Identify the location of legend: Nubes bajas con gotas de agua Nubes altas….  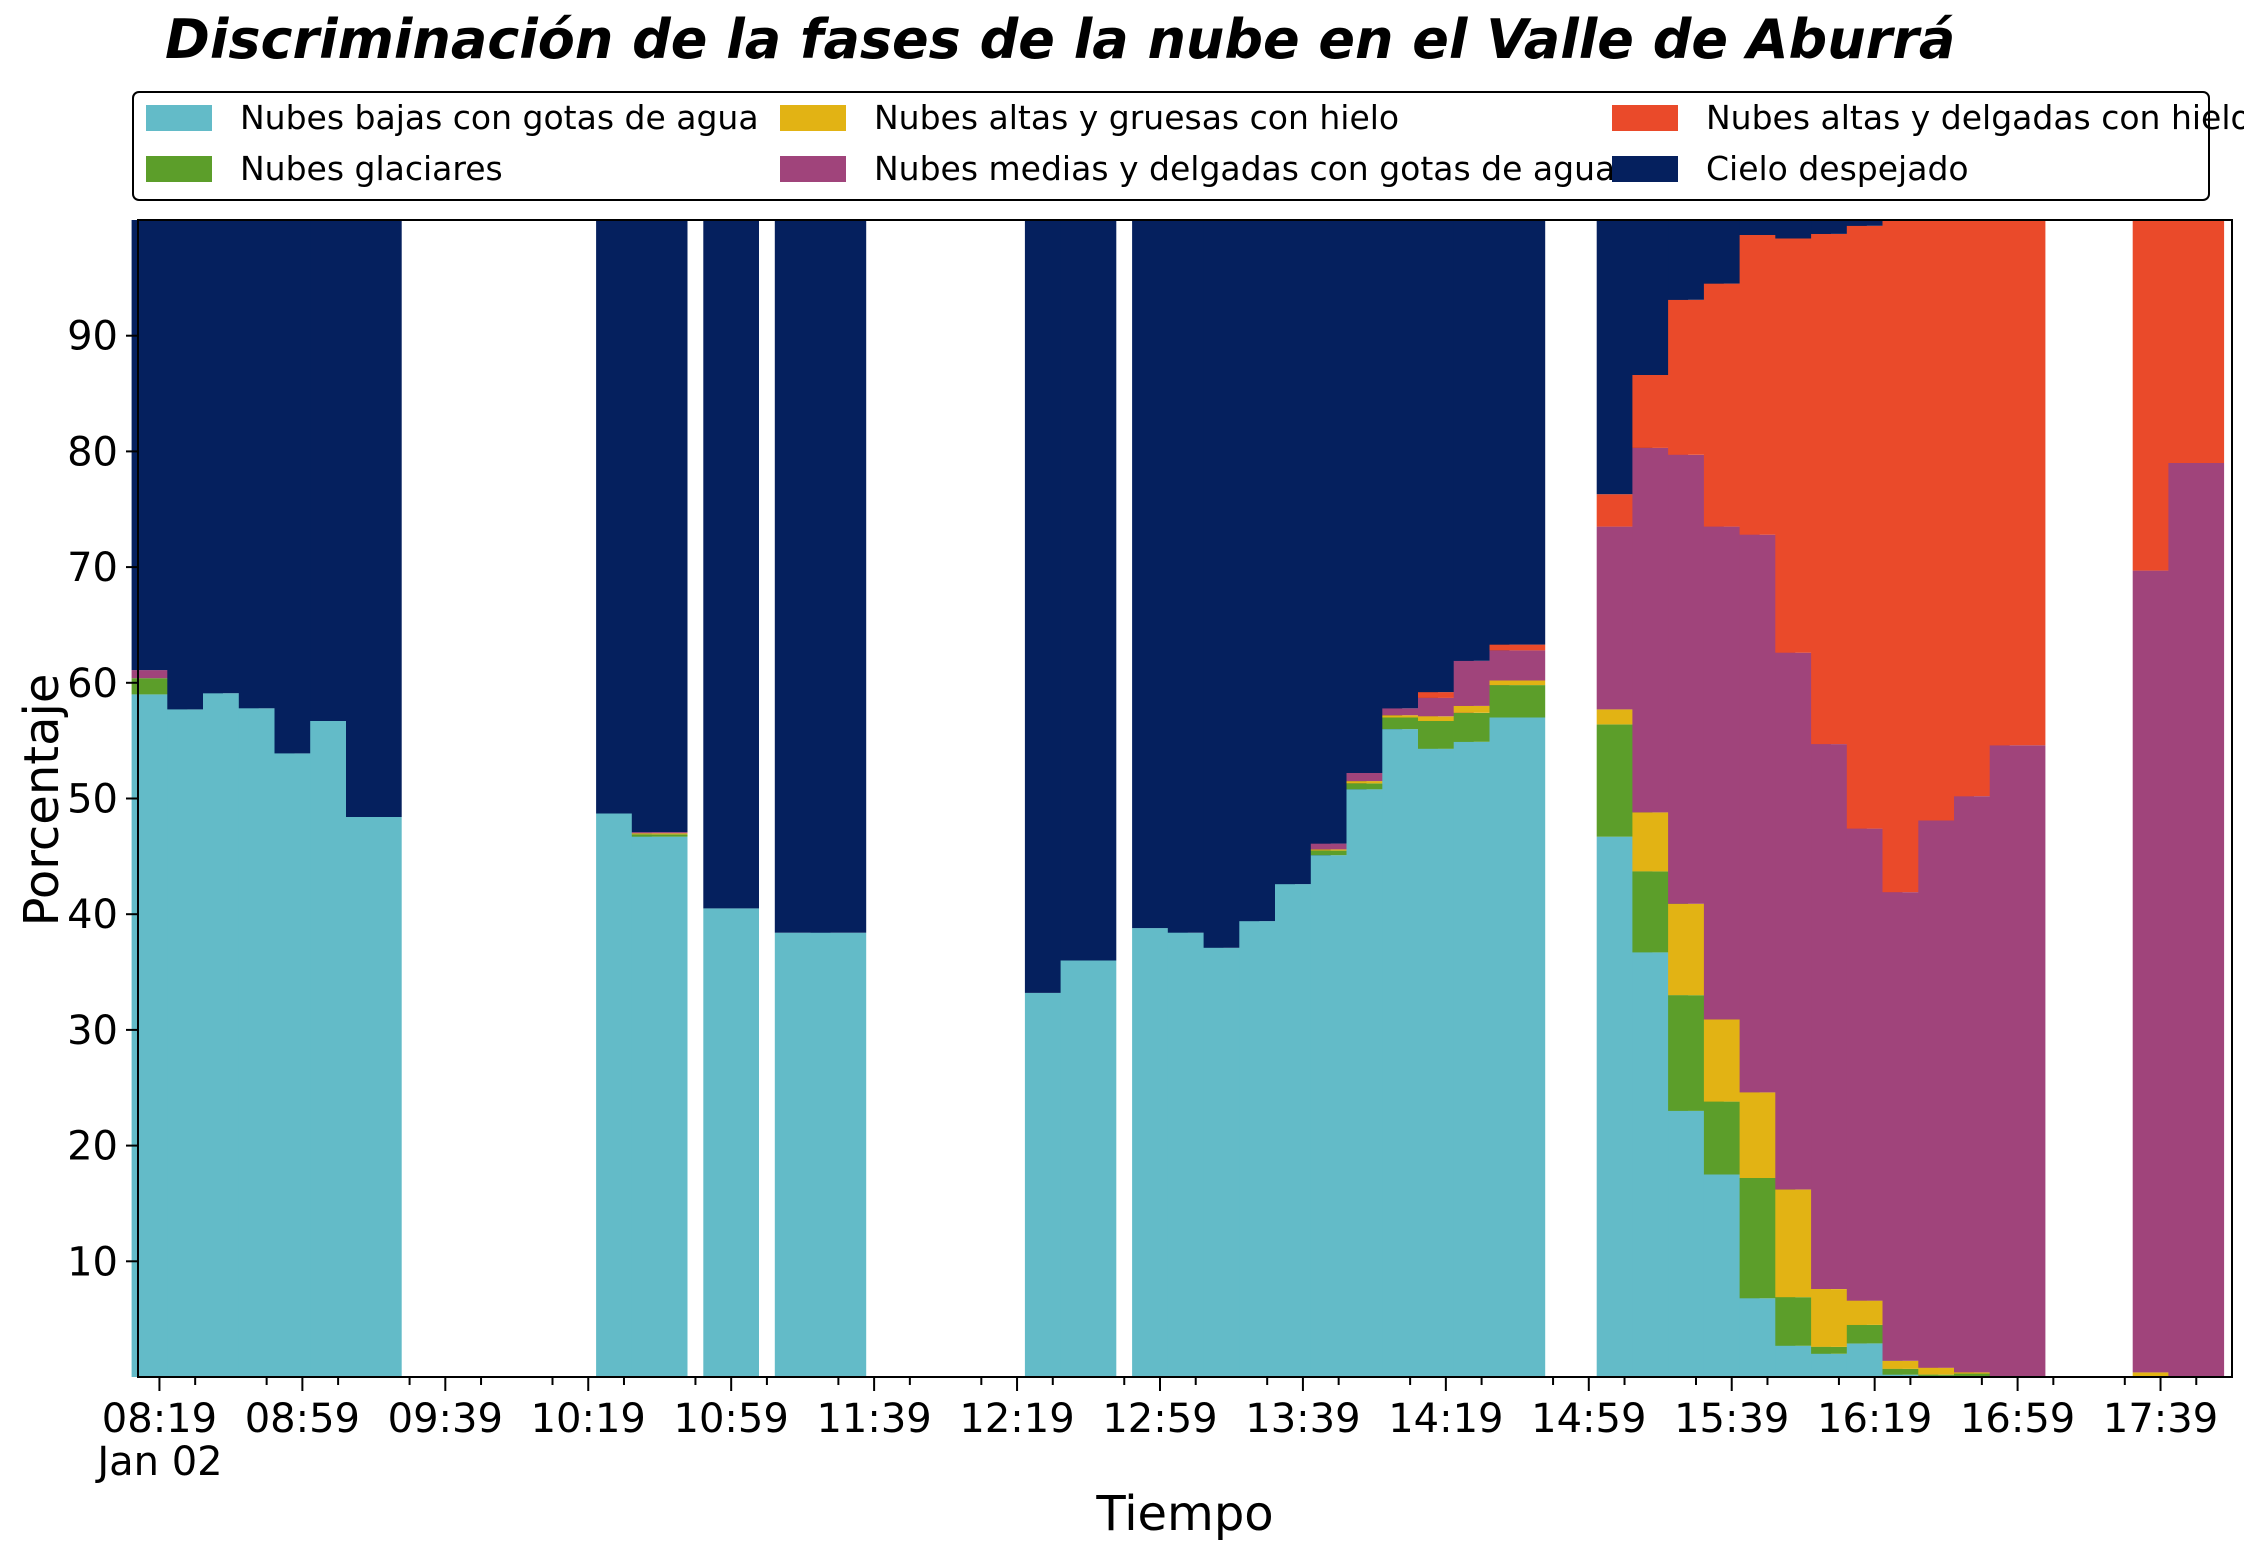
(1188, 146).